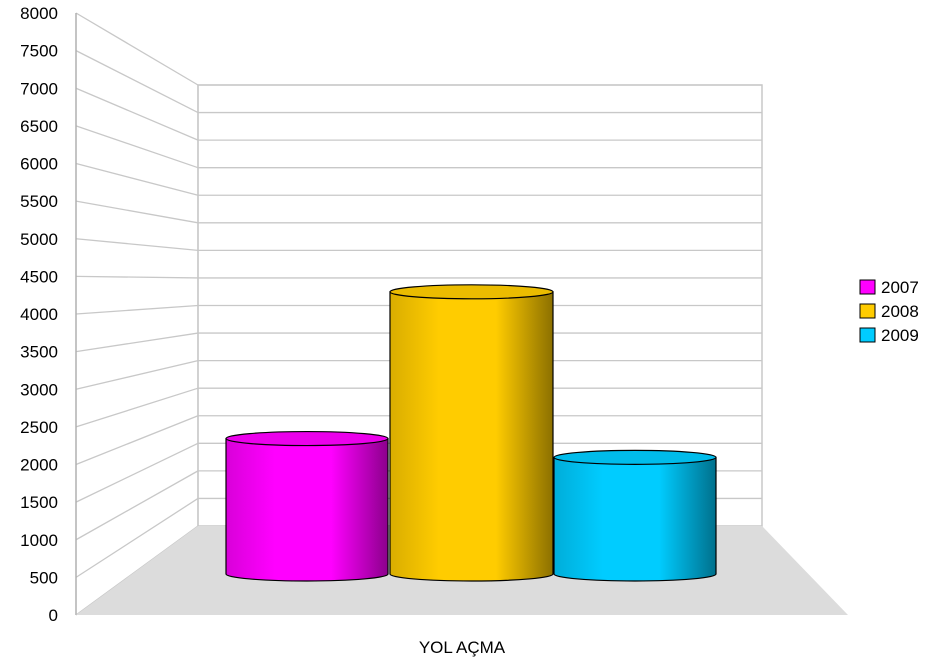 This screenshot has width=933, height=666. I want to click on legend-label: 2008, so click(900, 311).